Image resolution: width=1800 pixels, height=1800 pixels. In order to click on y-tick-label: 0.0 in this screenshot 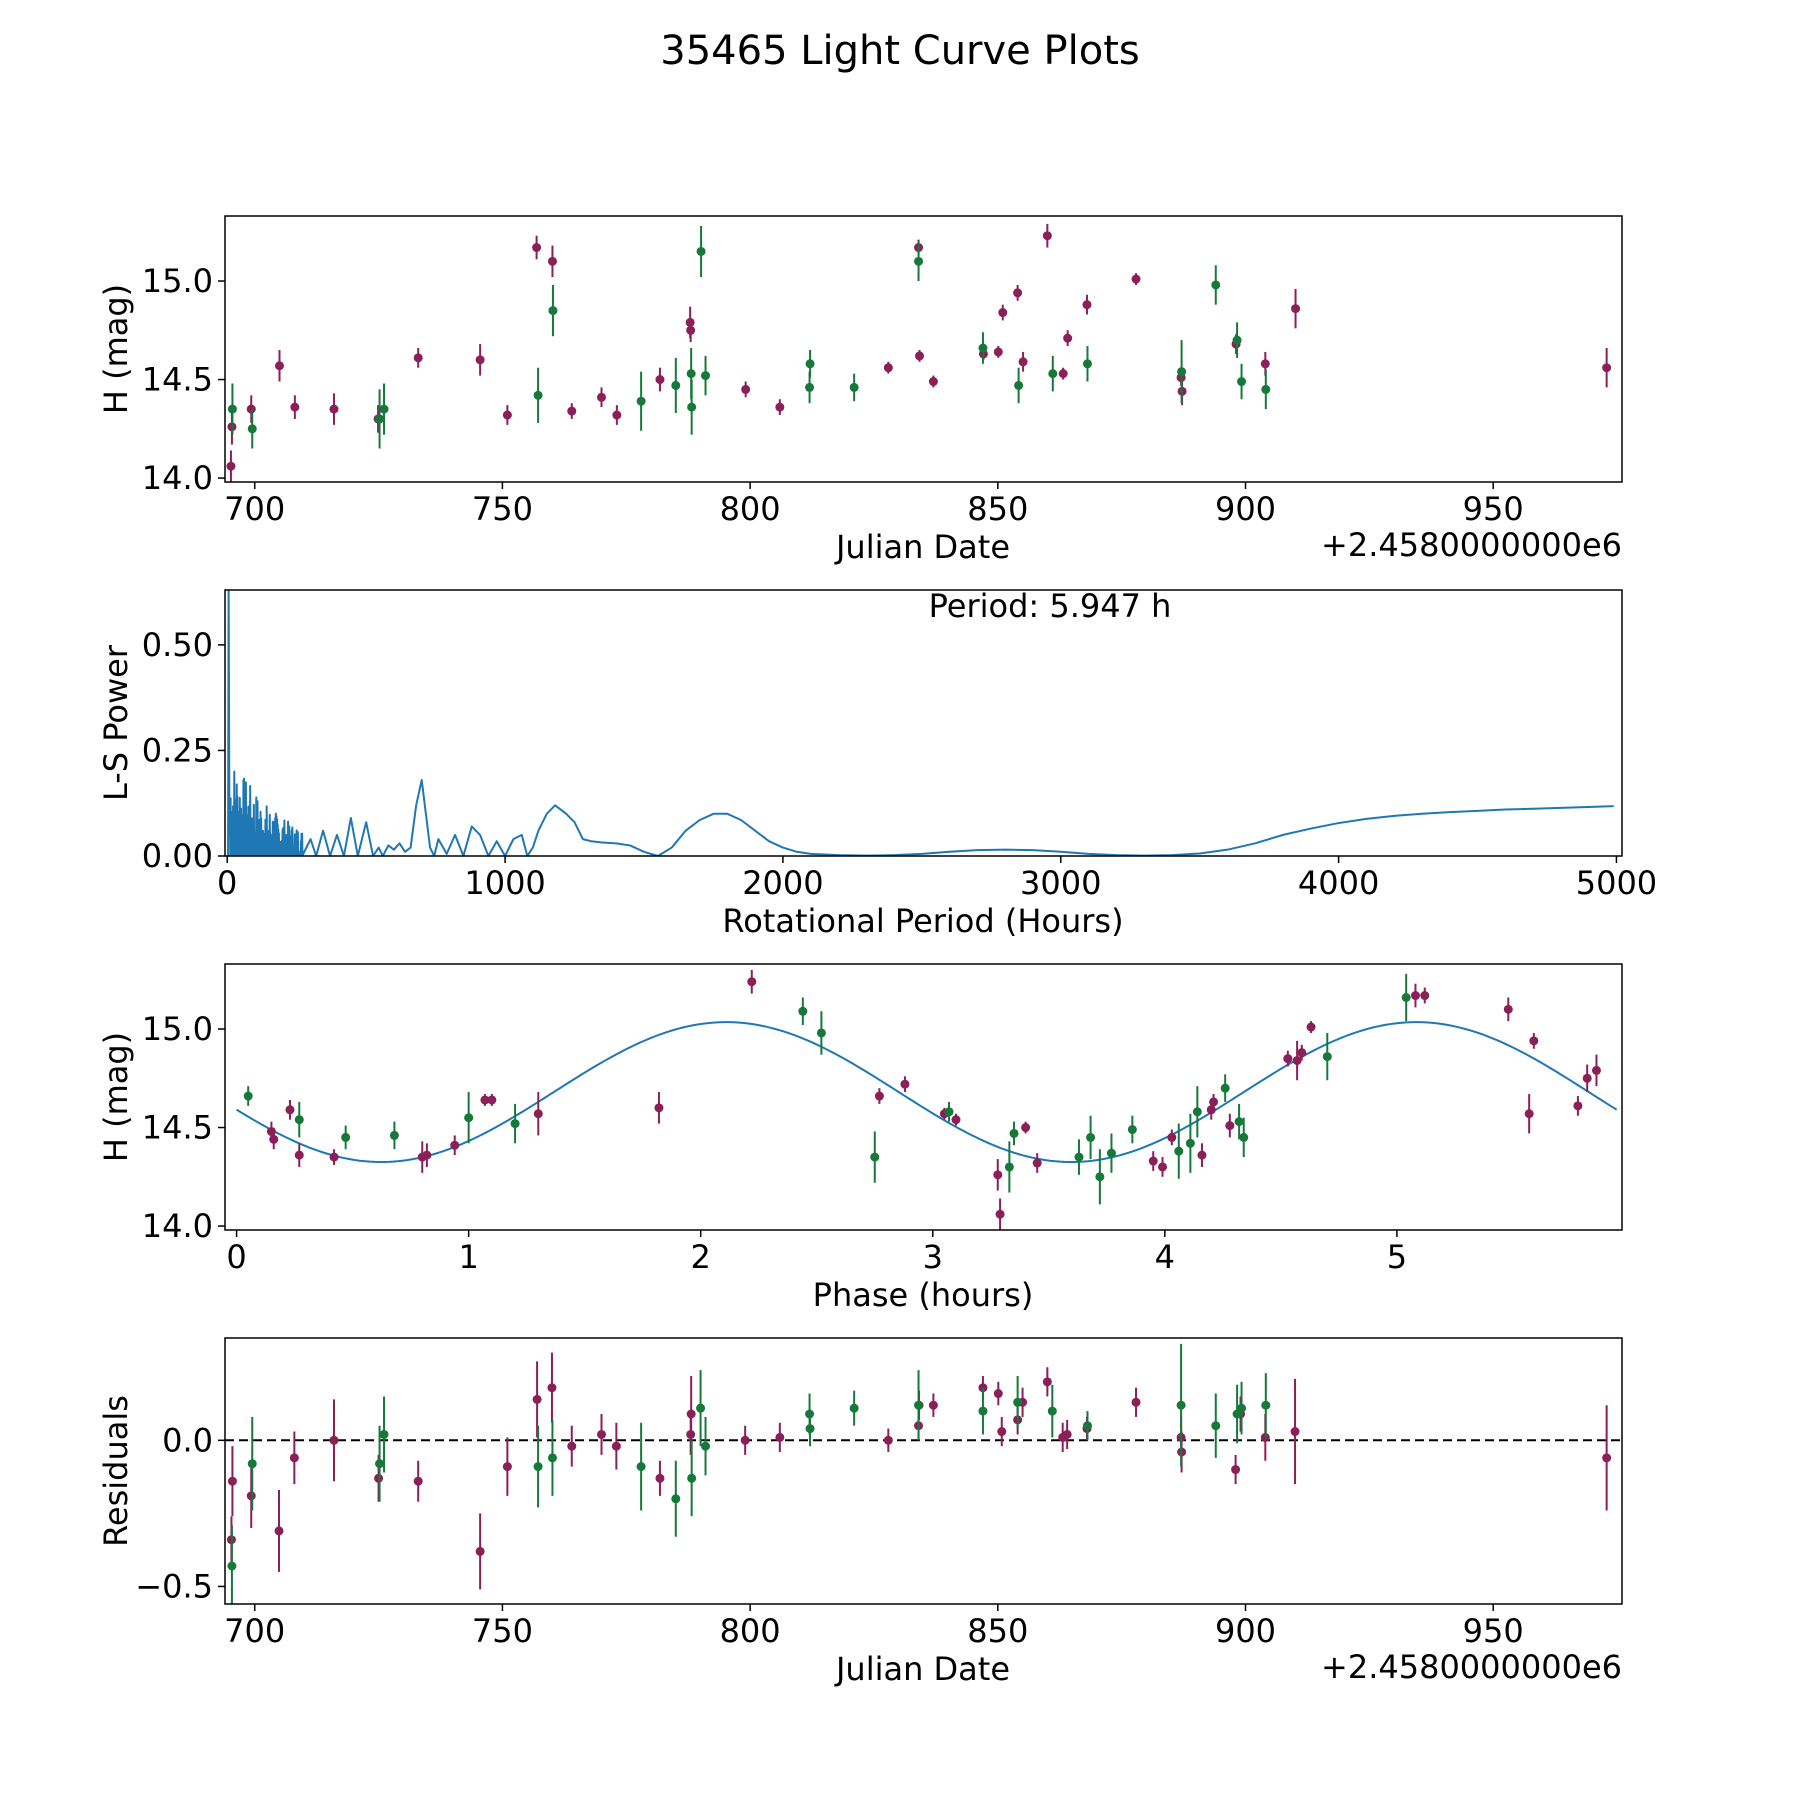, I will do `click(187, 1440)`.